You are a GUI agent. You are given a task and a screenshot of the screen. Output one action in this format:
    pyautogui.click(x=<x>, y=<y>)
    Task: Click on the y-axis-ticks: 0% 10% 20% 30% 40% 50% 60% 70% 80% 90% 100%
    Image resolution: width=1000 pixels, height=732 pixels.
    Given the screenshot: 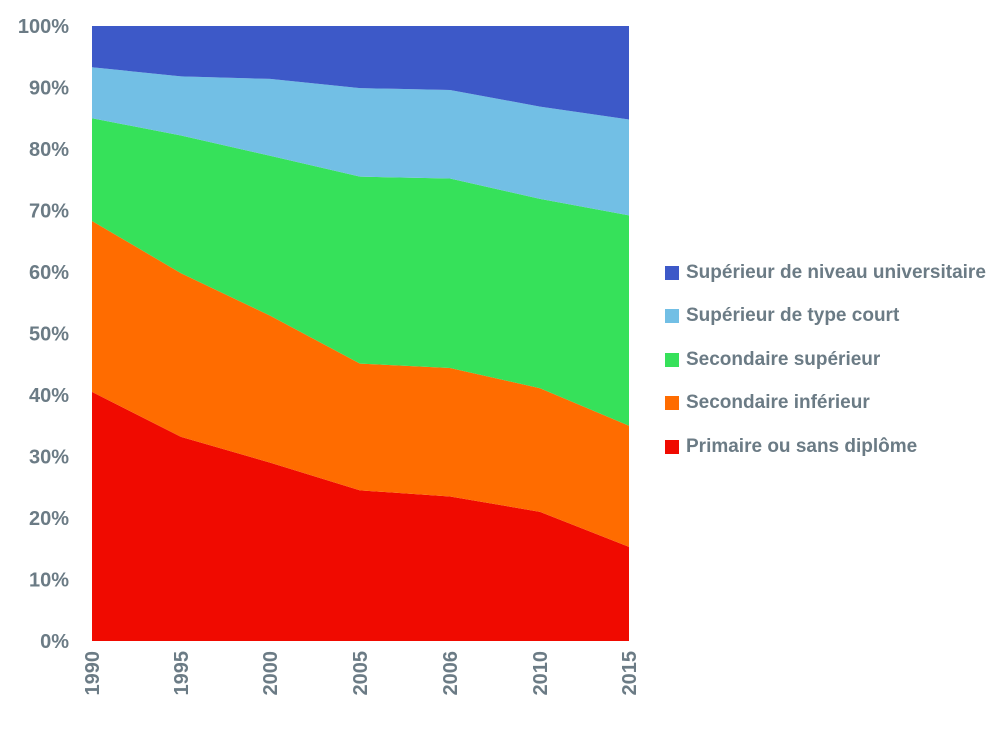 What is the action you would take?
    pyautogui.click(x=43, y=334)
    